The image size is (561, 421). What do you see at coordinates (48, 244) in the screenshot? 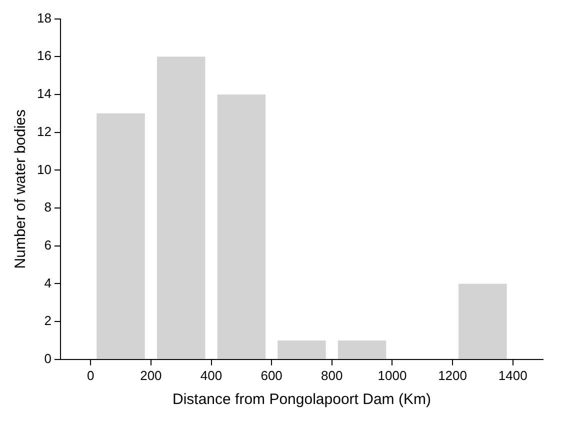
I see `y-tick-label: 6` at bounding box center [48, 244].